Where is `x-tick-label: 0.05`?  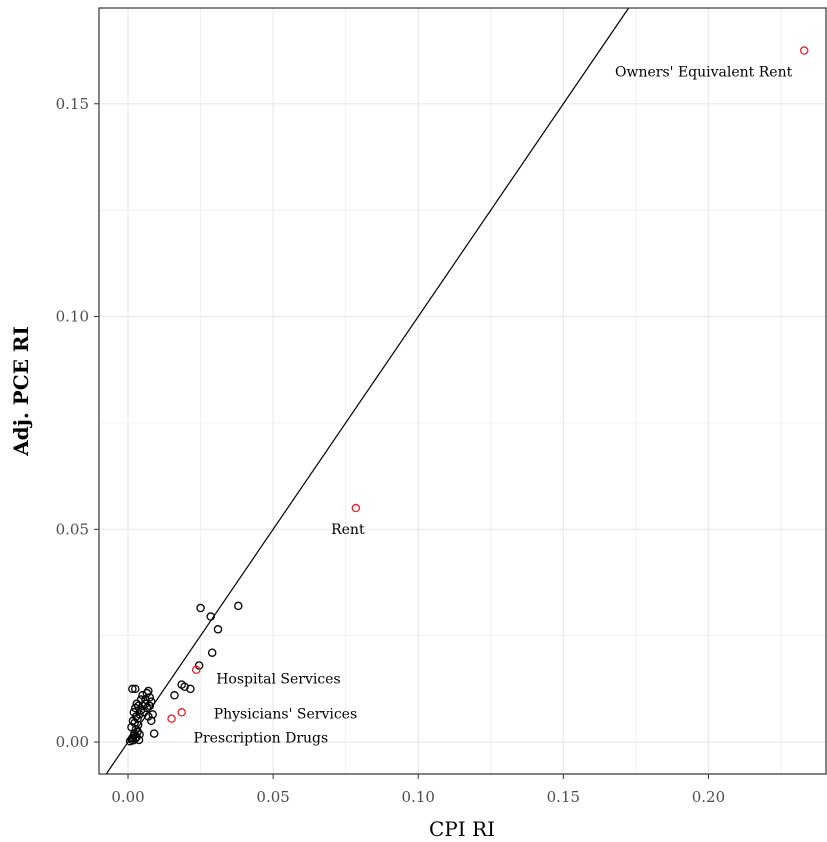 x-tick-label: 0.05 is located at coordinates (272, 797).